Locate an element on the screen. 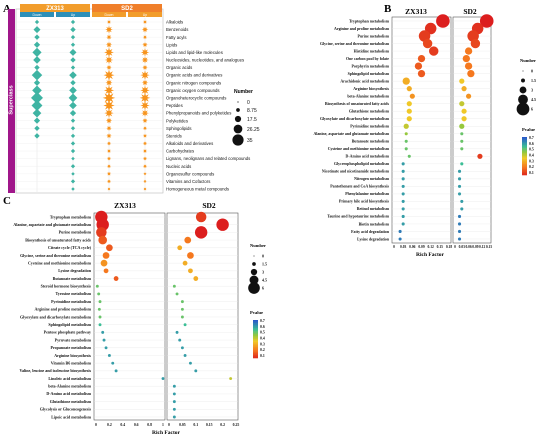  legend-a-title: Number is located at coordinates (243, 92).